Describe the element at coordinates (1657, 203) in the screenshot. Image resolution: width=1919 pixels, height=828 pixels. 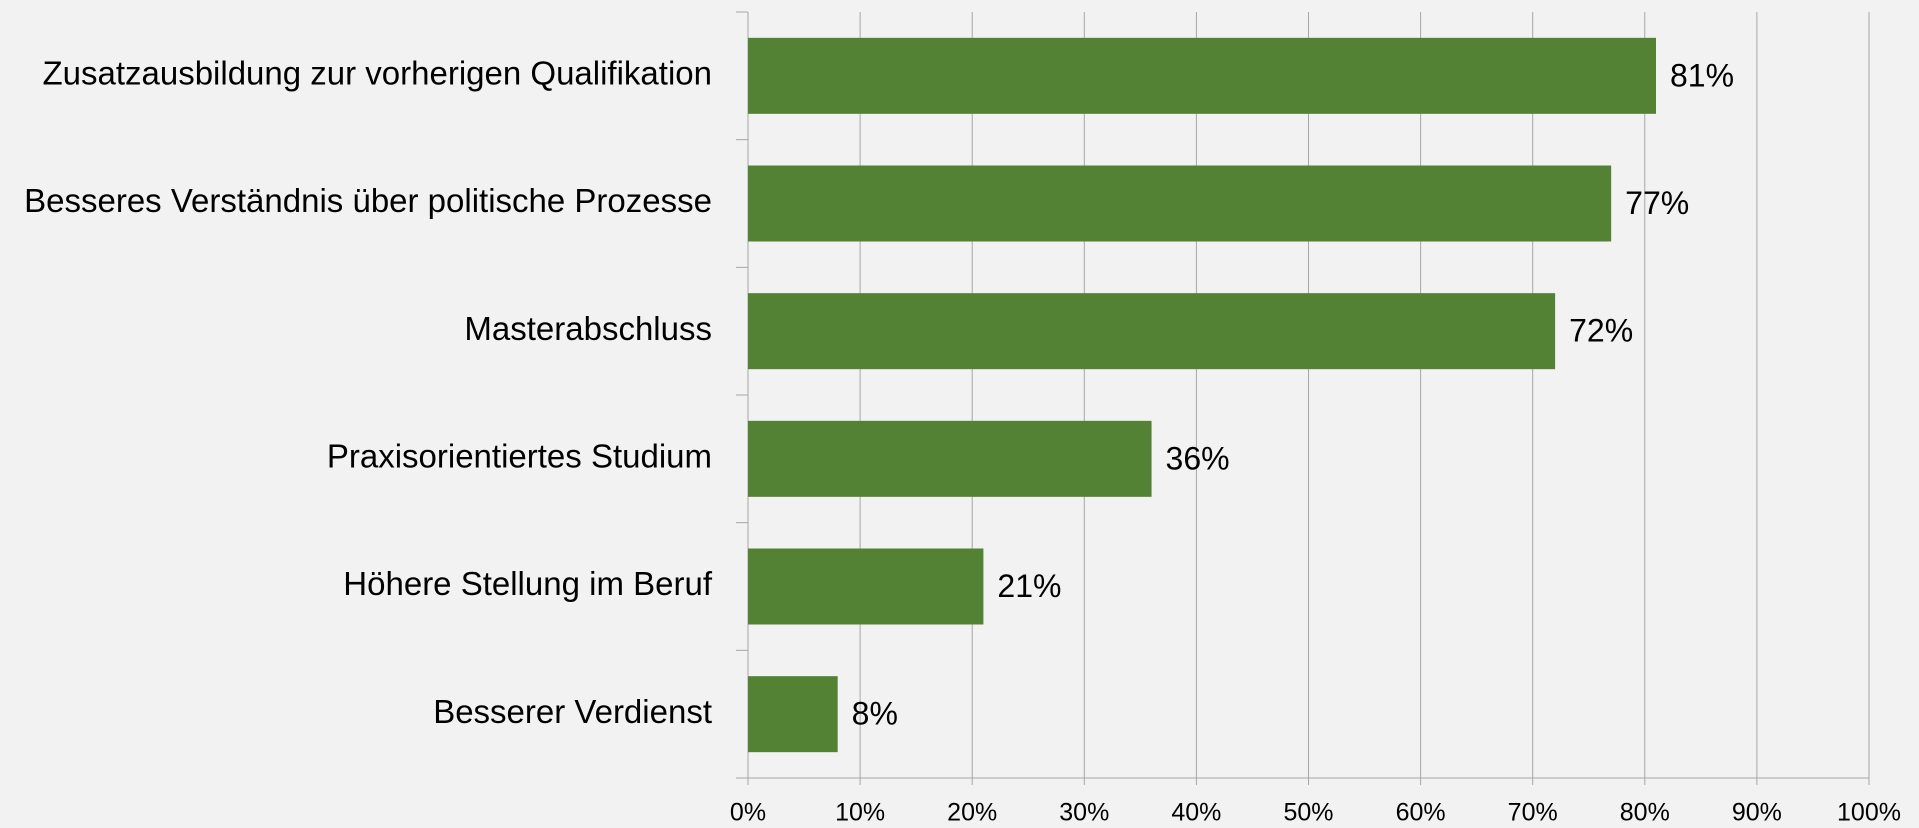
I see `data-label: 77%` at that location.